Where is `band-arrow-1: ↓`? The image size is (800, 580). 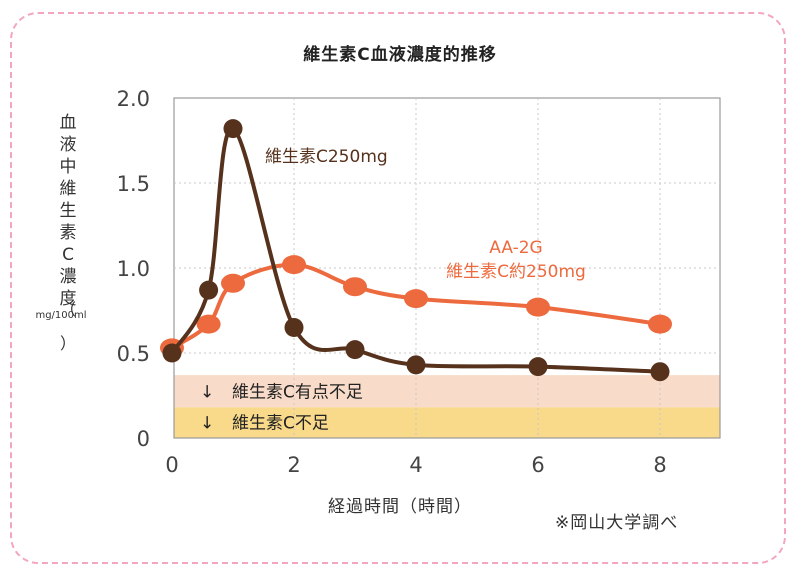 band-arrow-1: ↓ is located at coordinates (207, 424).